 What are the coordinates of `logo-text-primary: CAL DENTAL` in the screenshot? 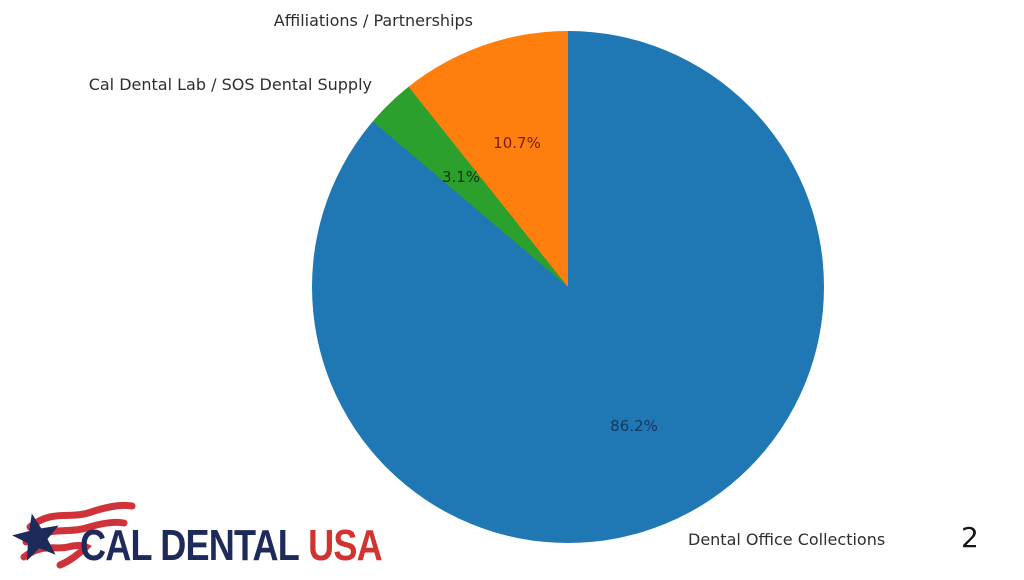 It's located at (190, 545).